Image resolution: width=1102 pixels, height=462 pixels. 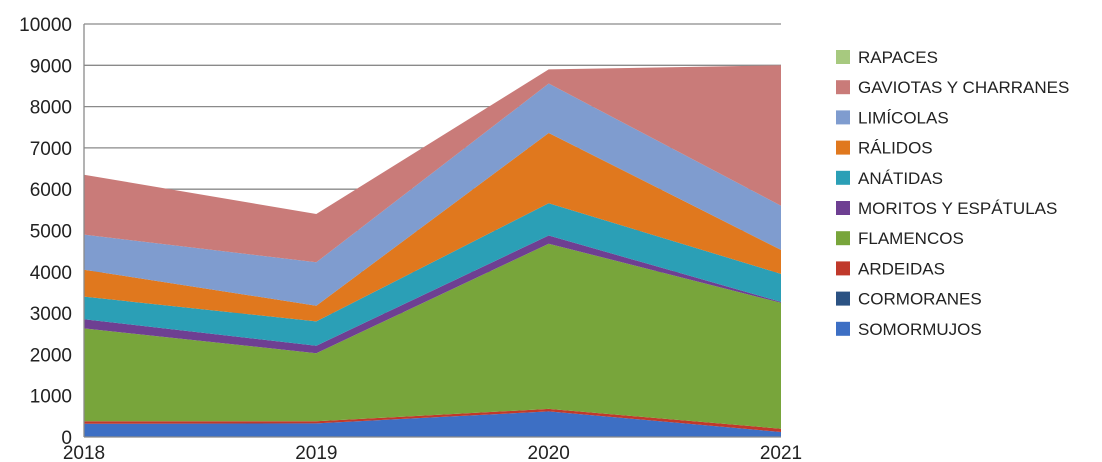 I want to click on legend-label: MORITOS Y ESPÁTULAS, so click(x=957, y=208).